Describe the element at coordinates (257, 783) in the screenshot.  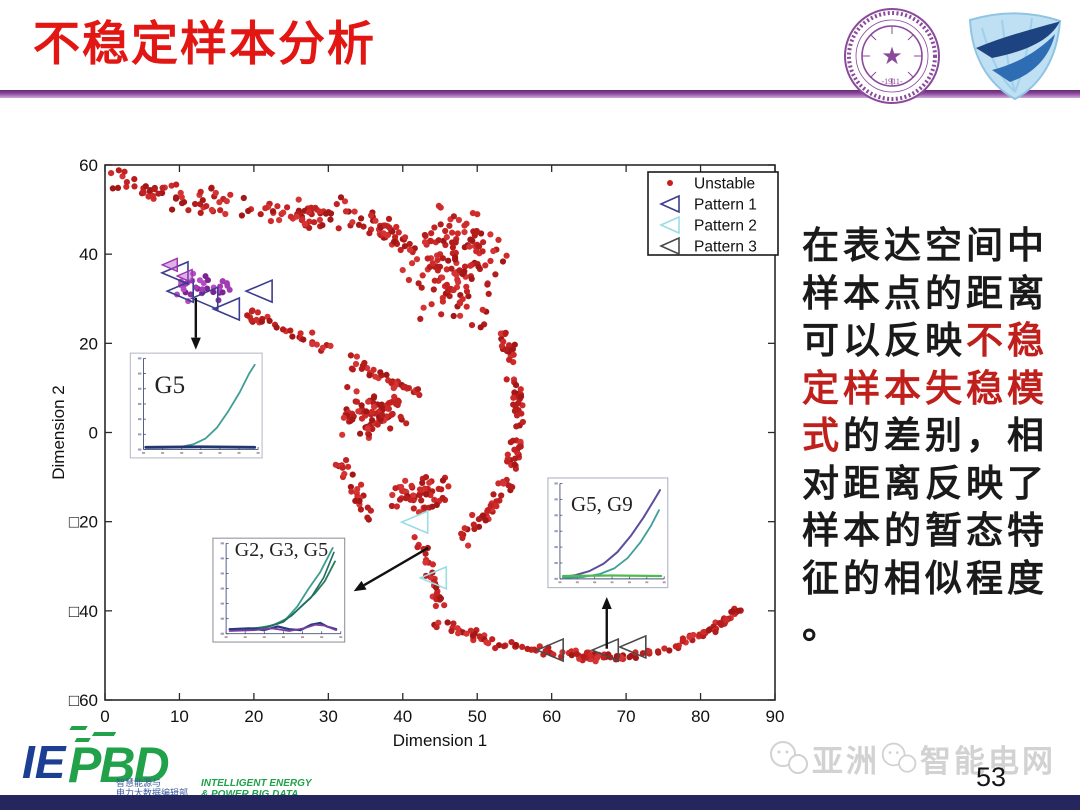
I see `svg-text: INTELLIGENT ENERGY` at that location.